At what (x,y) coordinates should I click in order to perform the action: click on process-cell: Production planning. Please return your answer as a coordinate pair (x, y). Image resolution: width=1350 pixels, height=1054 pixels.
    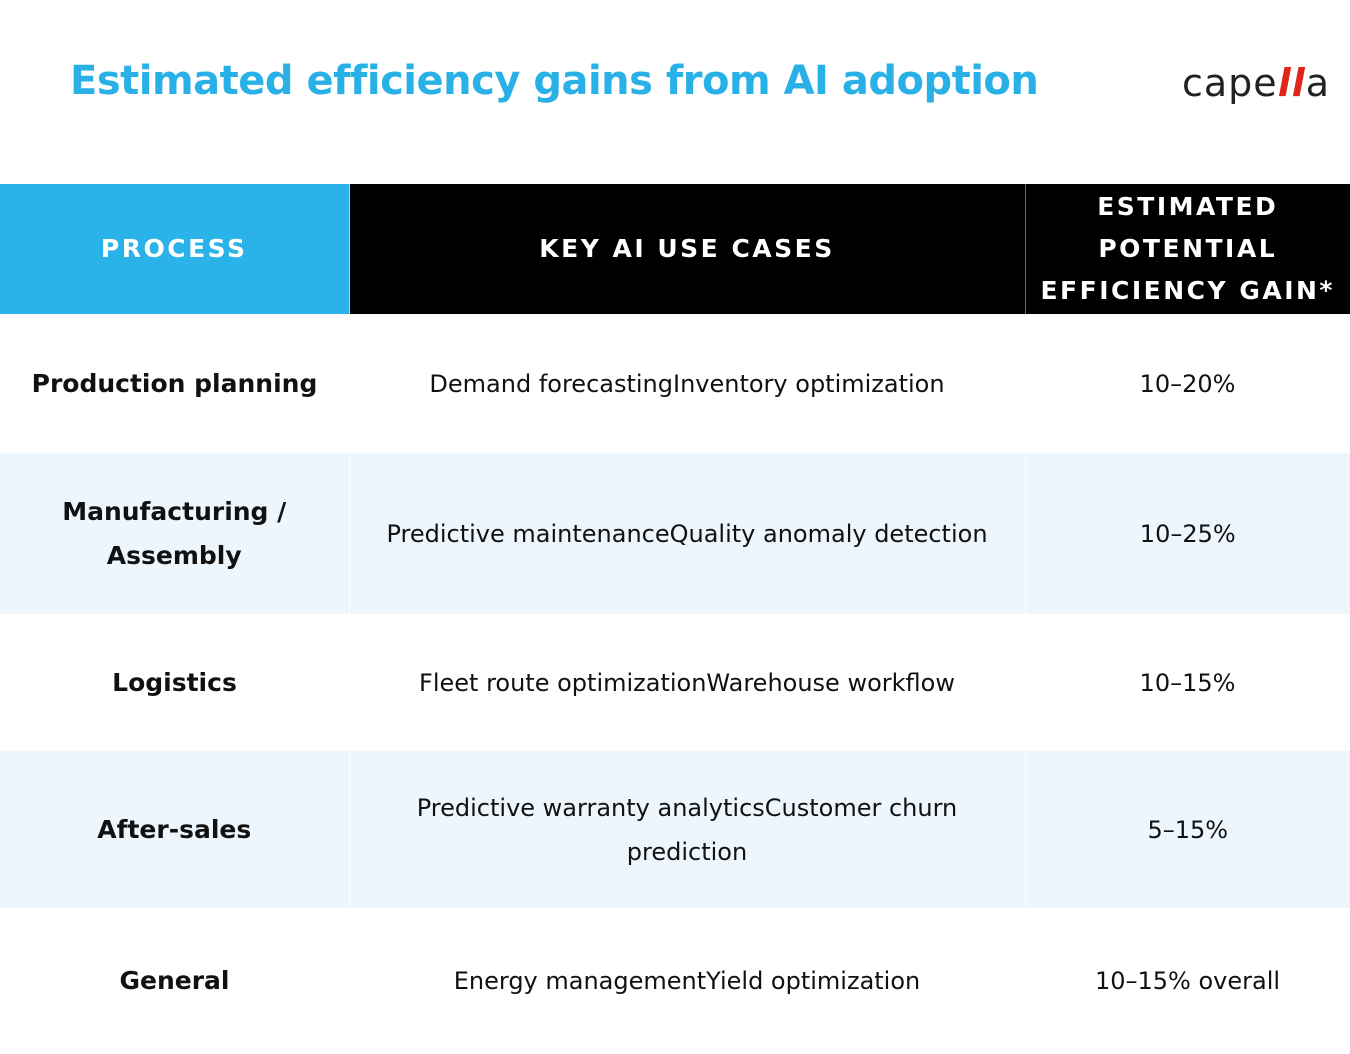
    Looking at the image, I should click on (174, 383).